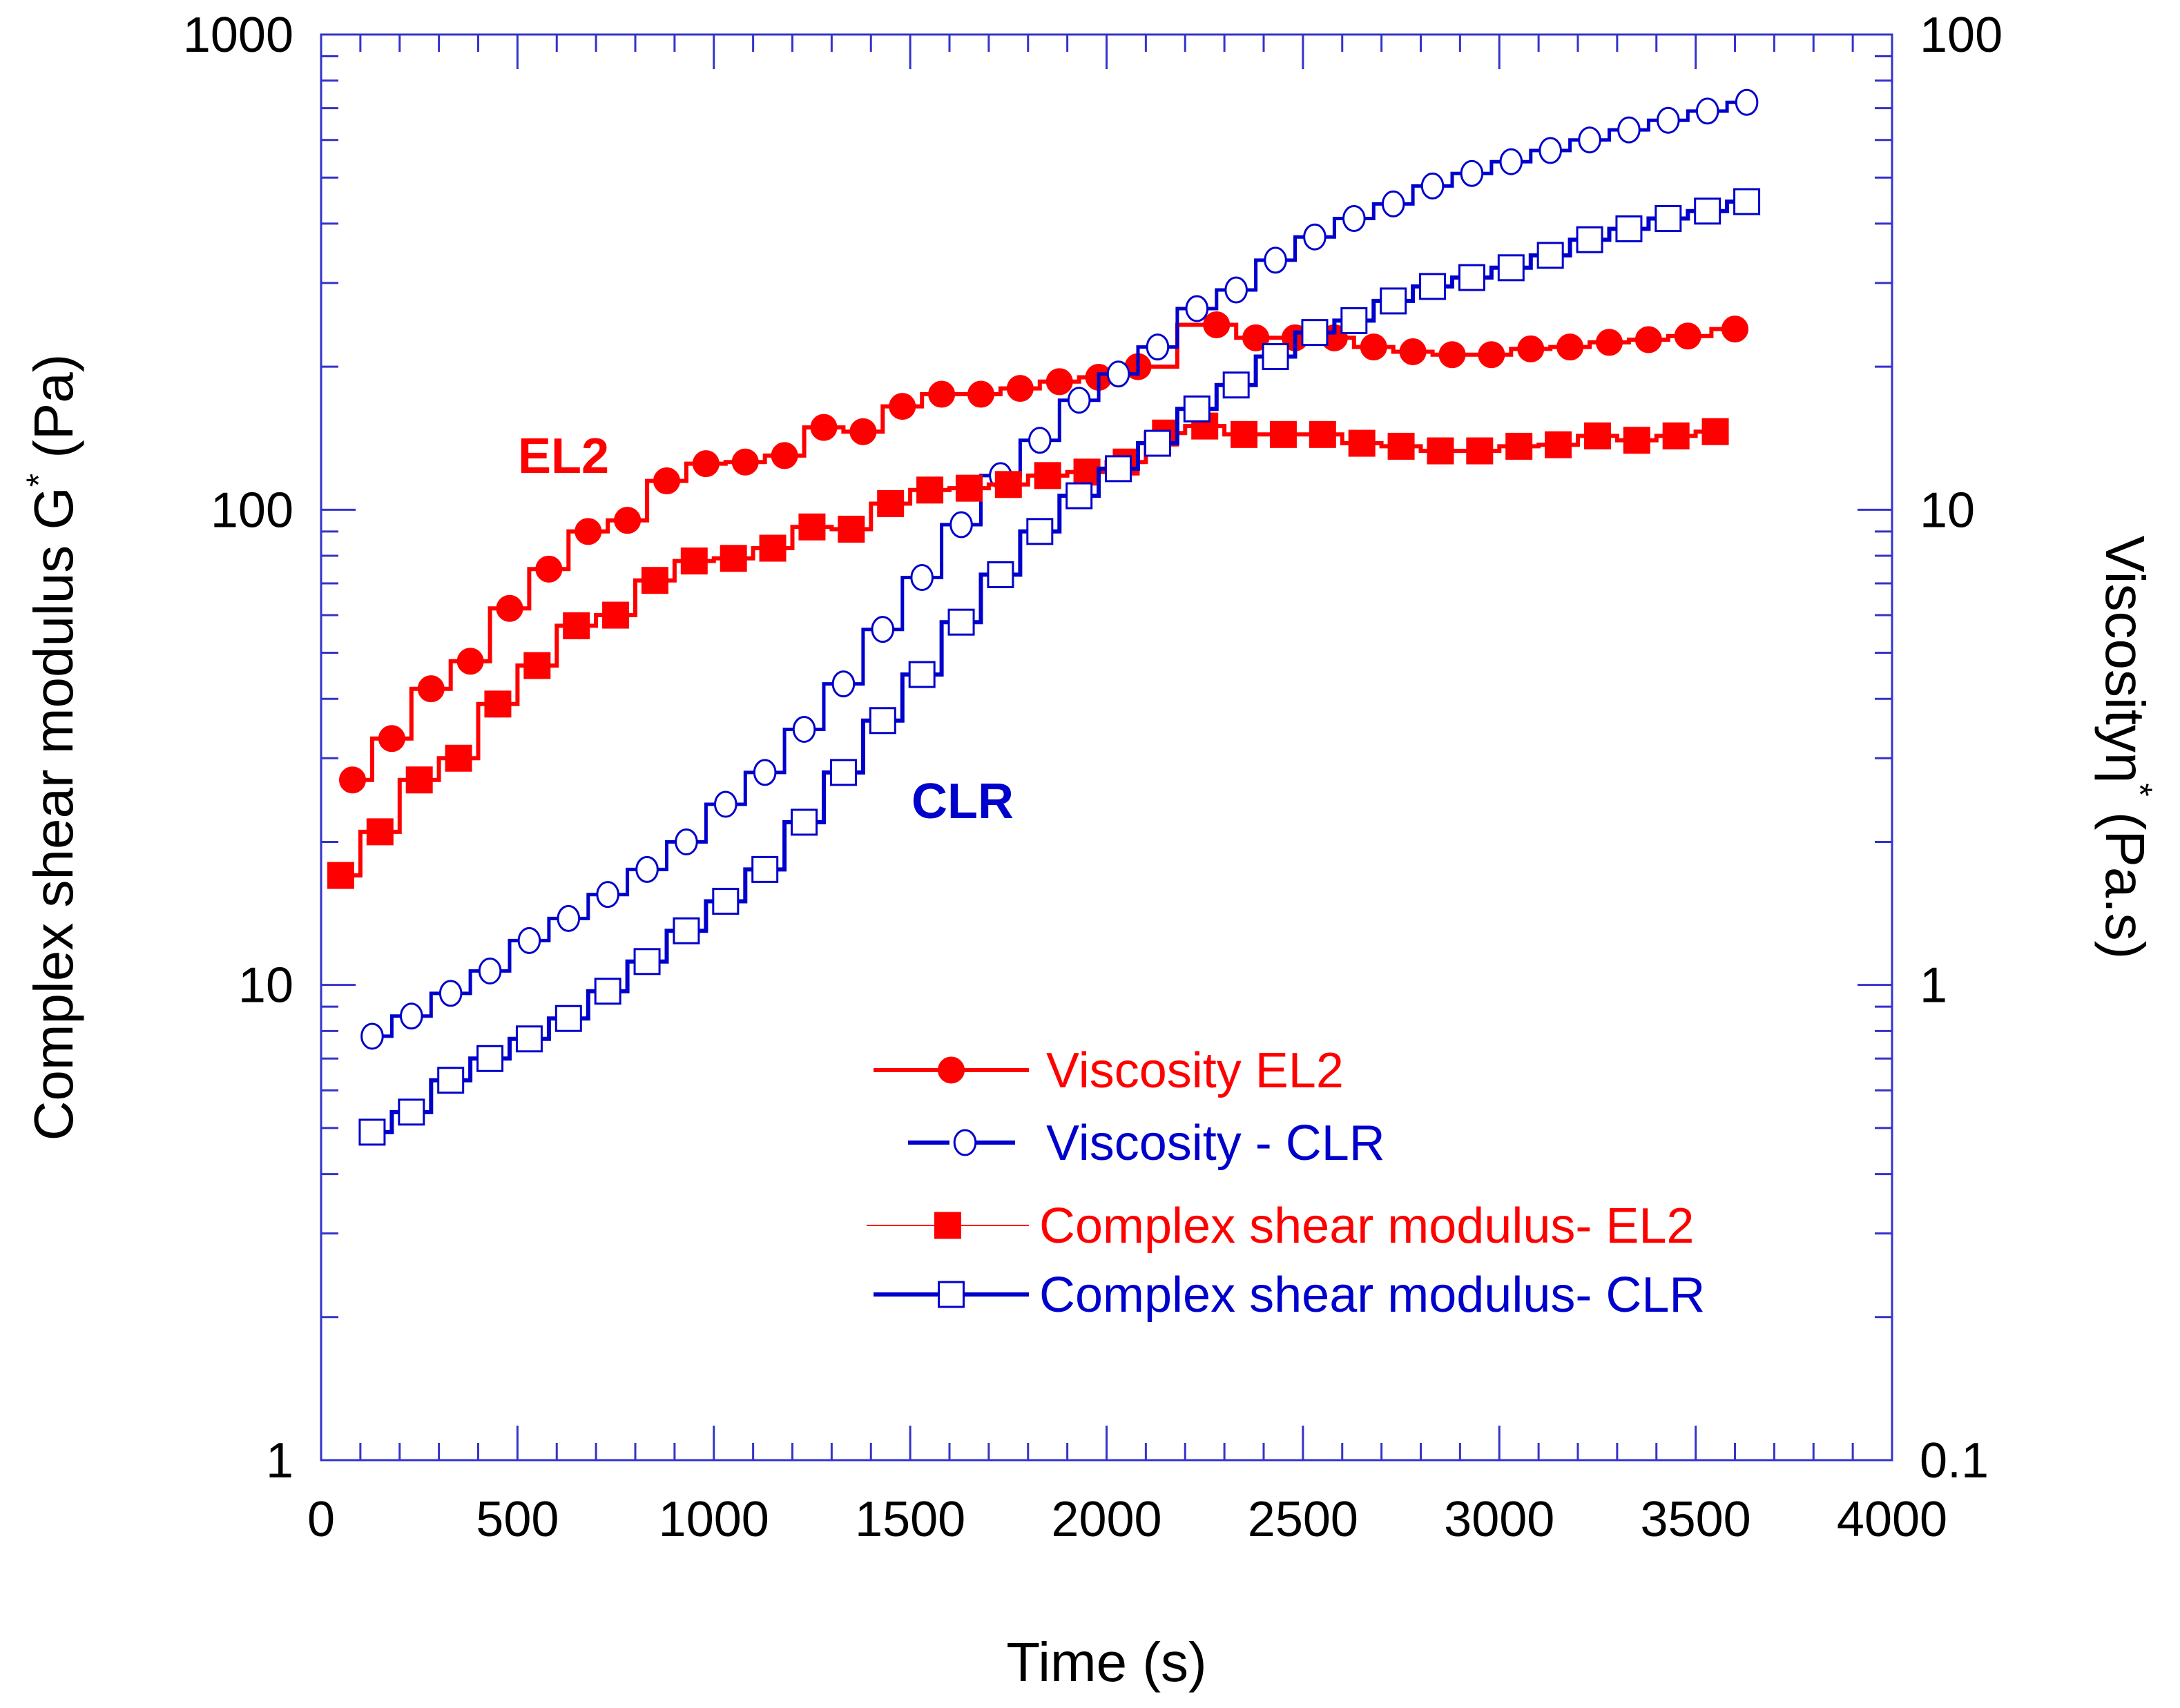  What do you see at coordinates (1892, 1519) in the screenshot?
I see `x-tick-label: 4000` at bounding box center [1892, 1519].